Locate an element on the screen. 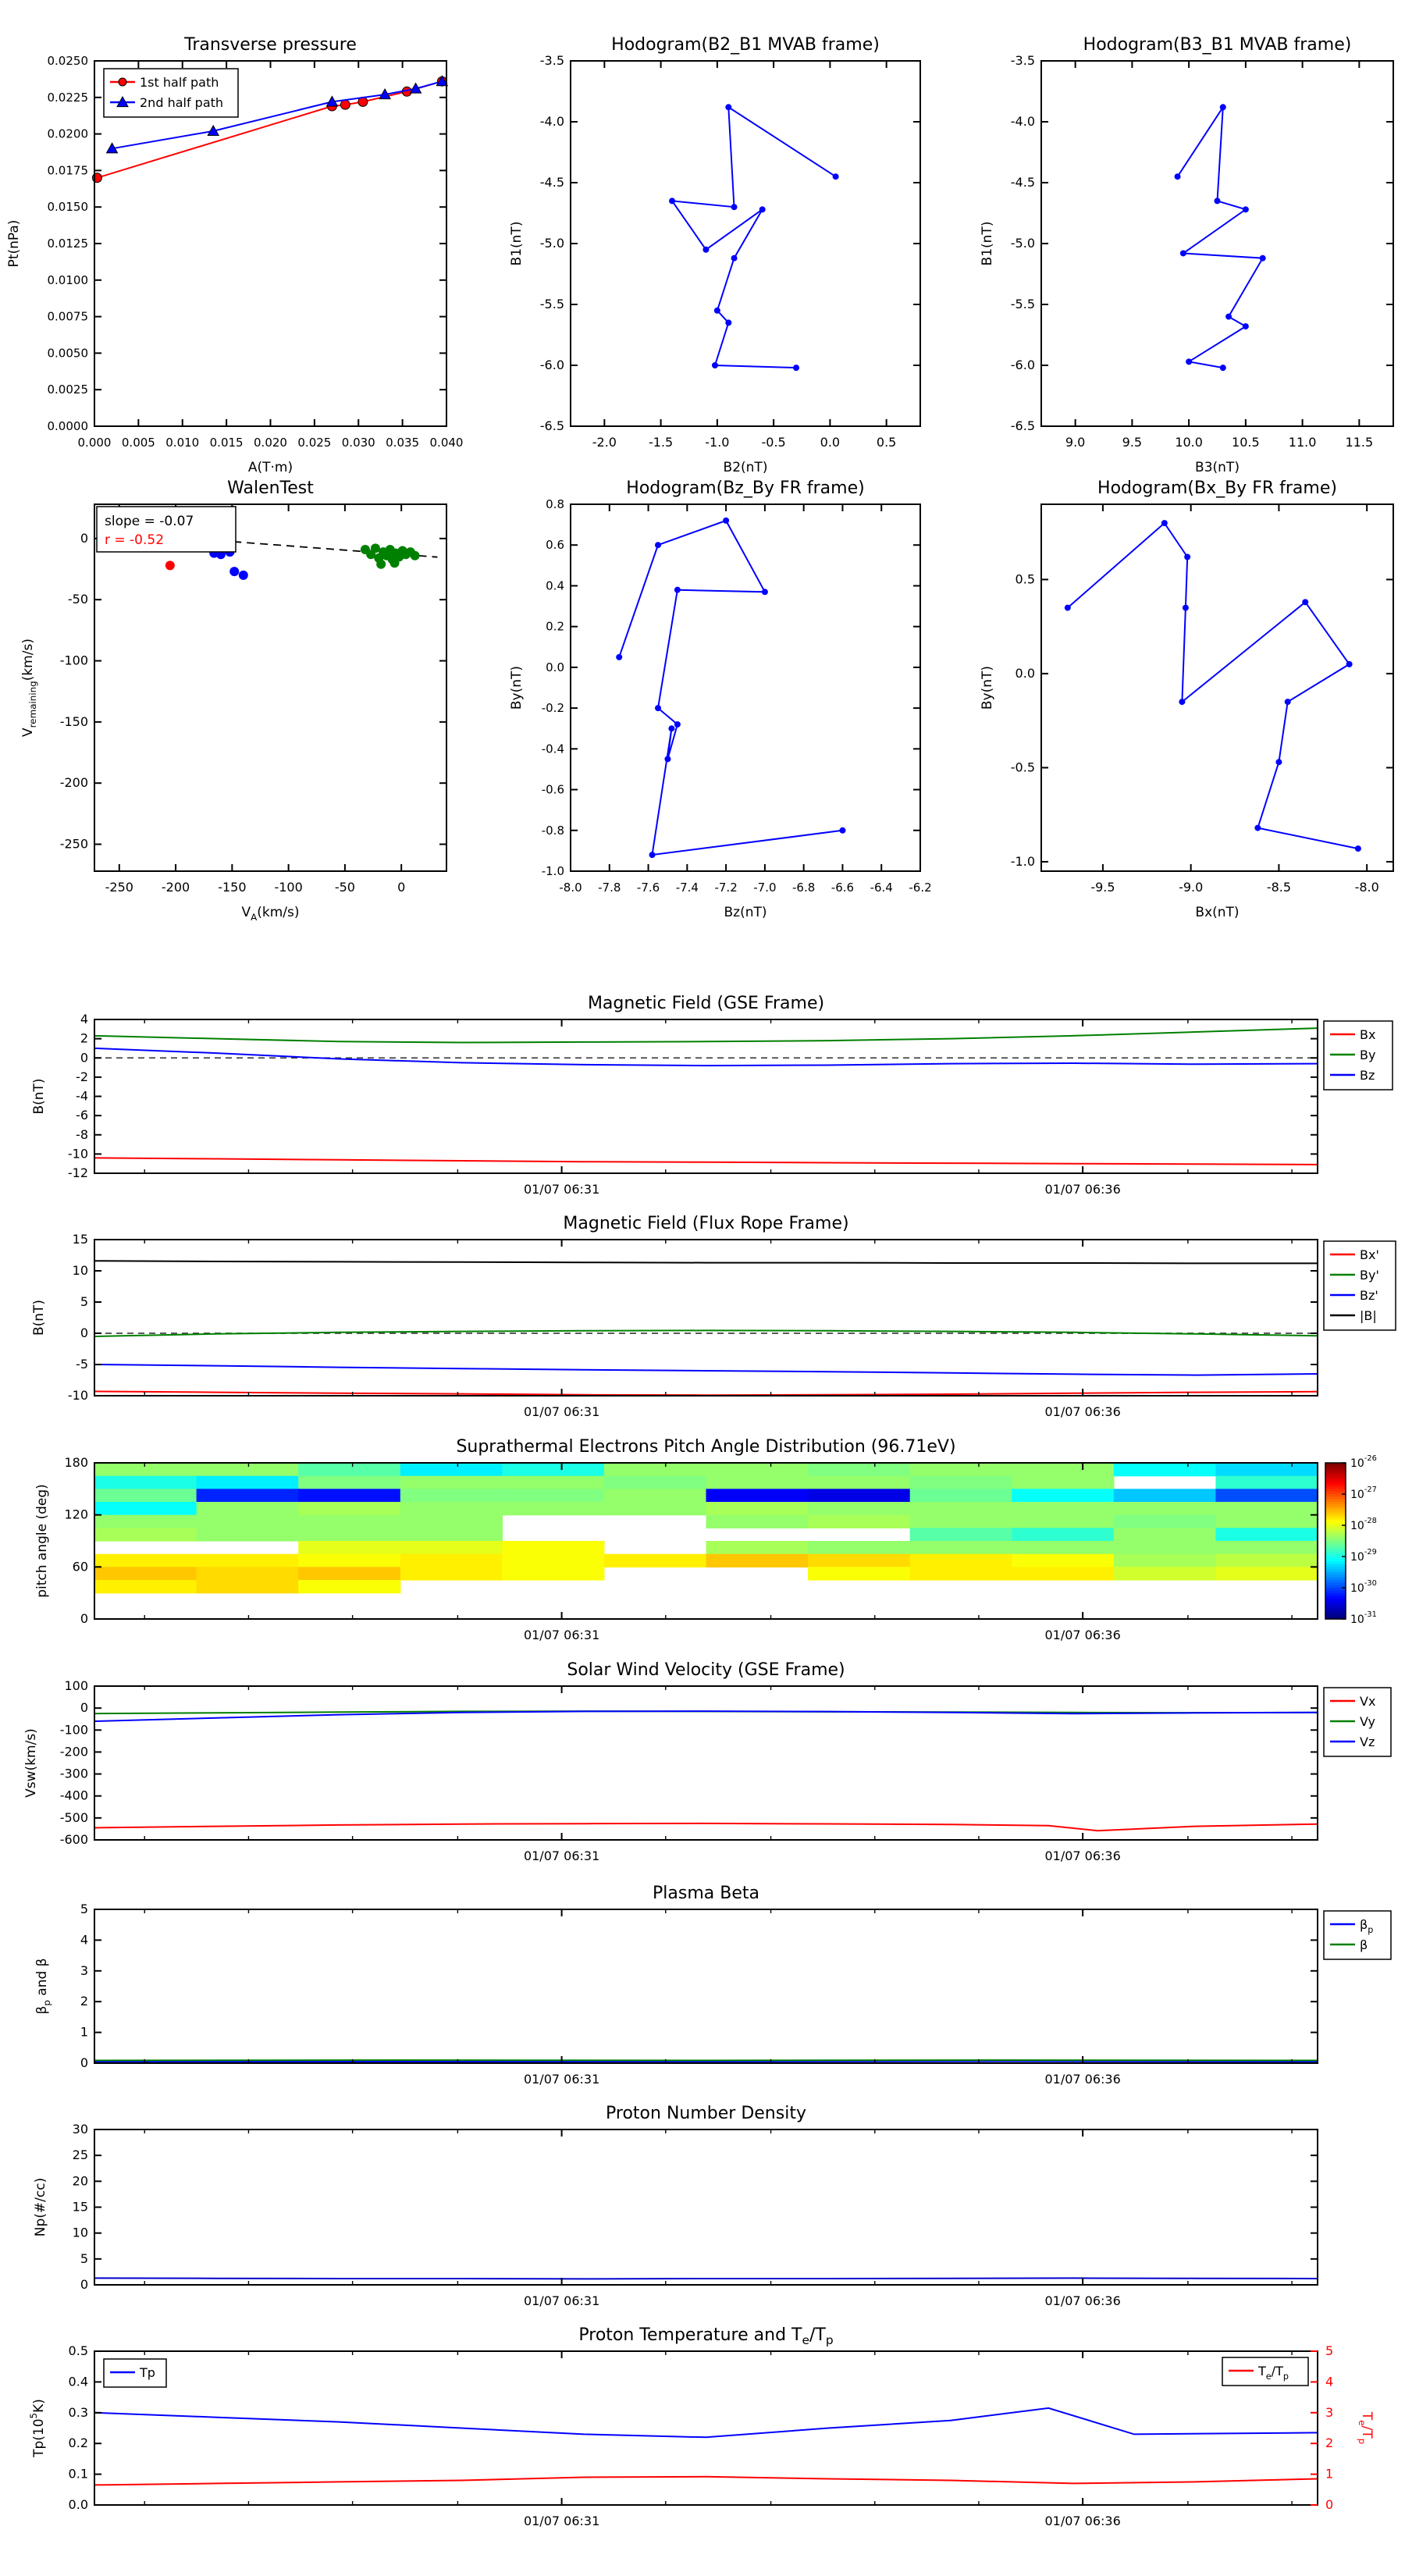 The width and height of the screenshot is (1405, 2576). legend-label: Vx is located at coordinates (1367, 1701).